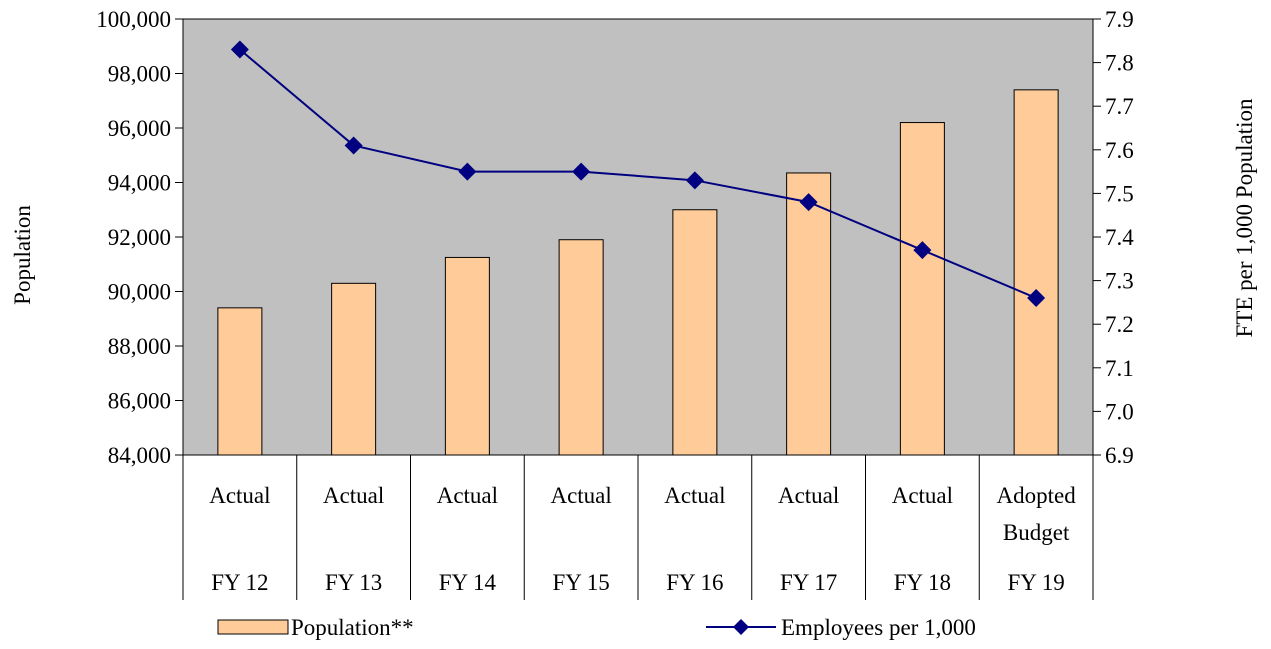 The height and width of the screenshot is (649, 1271). I want to click on legend-marker-employees, so click(741, 627).